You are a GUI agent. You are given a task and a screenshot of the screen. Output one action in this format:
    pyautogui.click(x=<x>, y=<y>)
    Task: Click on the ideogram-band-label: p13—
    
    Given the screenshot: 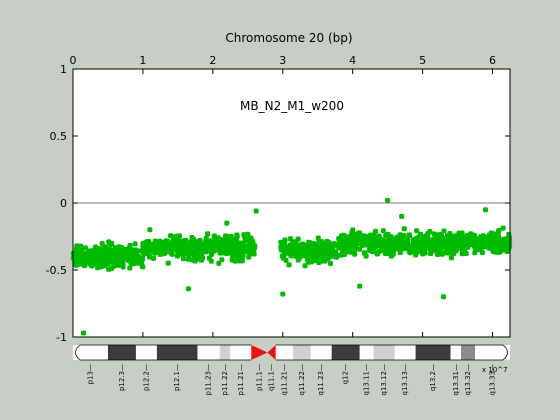 What is the action you would take?
    pyautogui.click(x=90, y=374)
    